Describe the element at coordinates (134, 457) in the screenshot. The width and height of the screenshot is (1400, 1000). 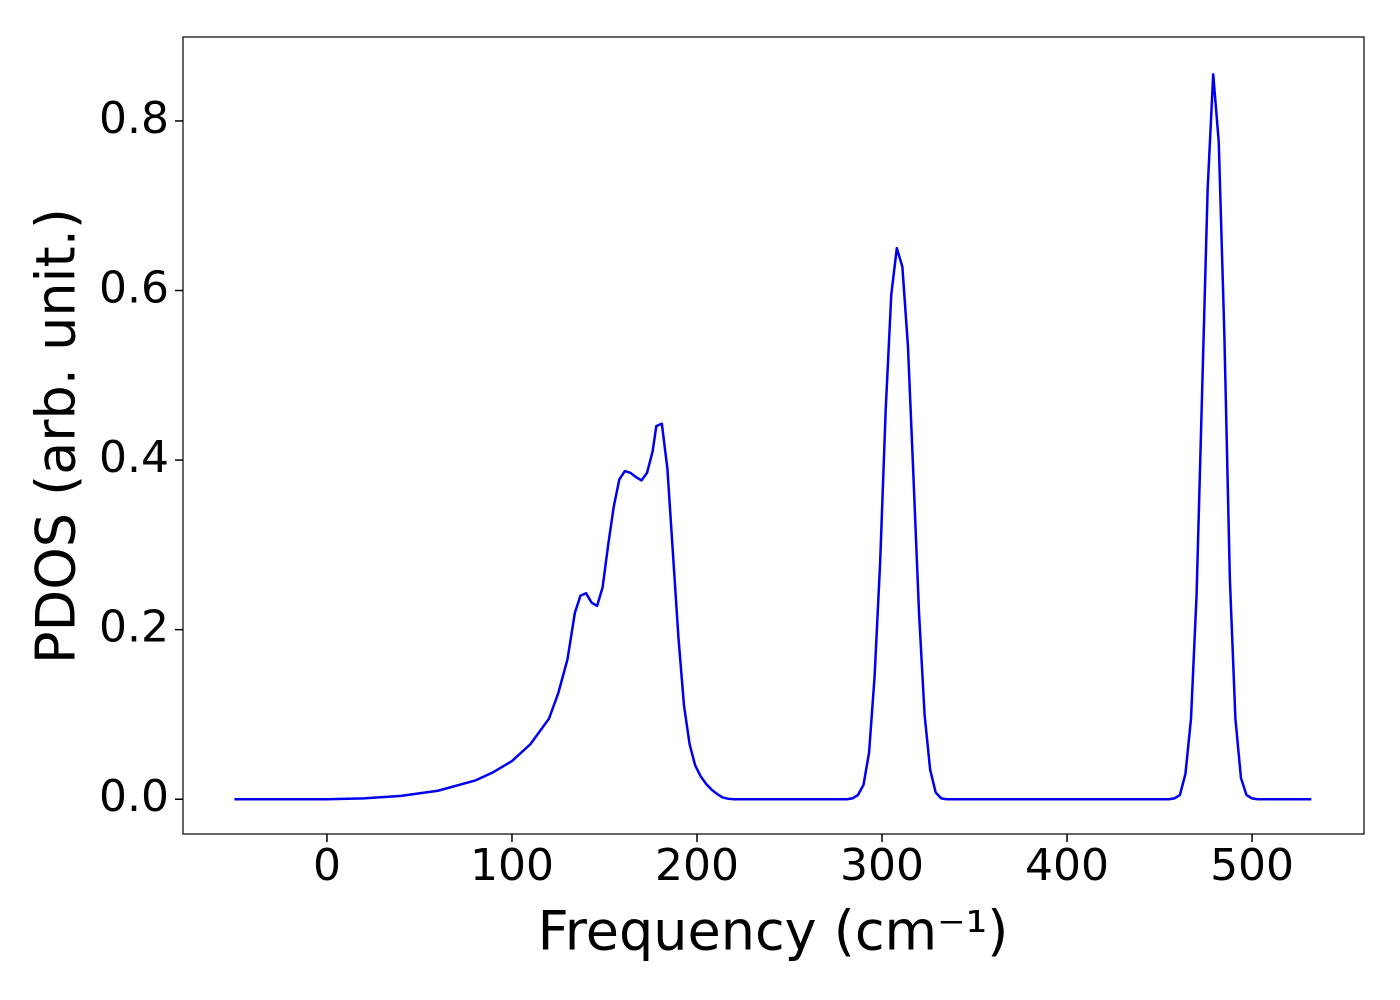
I see `y-tick-label: 0.4` at that location.